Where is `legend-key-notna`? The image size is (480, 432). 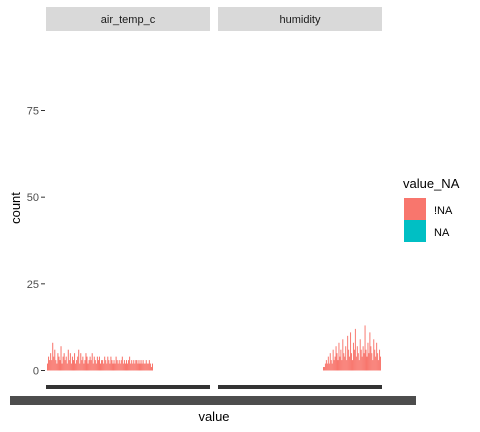
legend-key-notna is located at coordinates (415, 209).